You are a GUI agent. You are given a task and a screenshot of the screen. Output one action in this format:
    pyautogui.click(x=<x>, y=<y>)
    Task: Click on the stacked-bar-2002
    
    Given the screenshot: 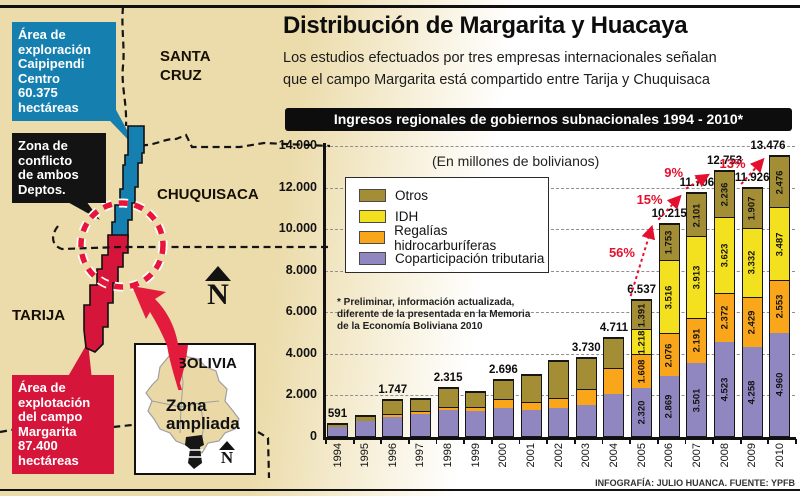 What is the action you would take?
    pyautogui.click(x=559, y=398)
    